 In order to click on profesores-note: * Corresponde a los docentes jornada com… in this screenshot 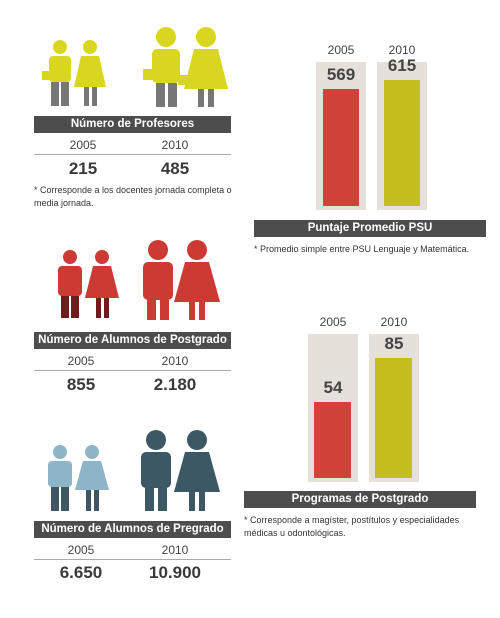, I will do `click(133, 196)`.